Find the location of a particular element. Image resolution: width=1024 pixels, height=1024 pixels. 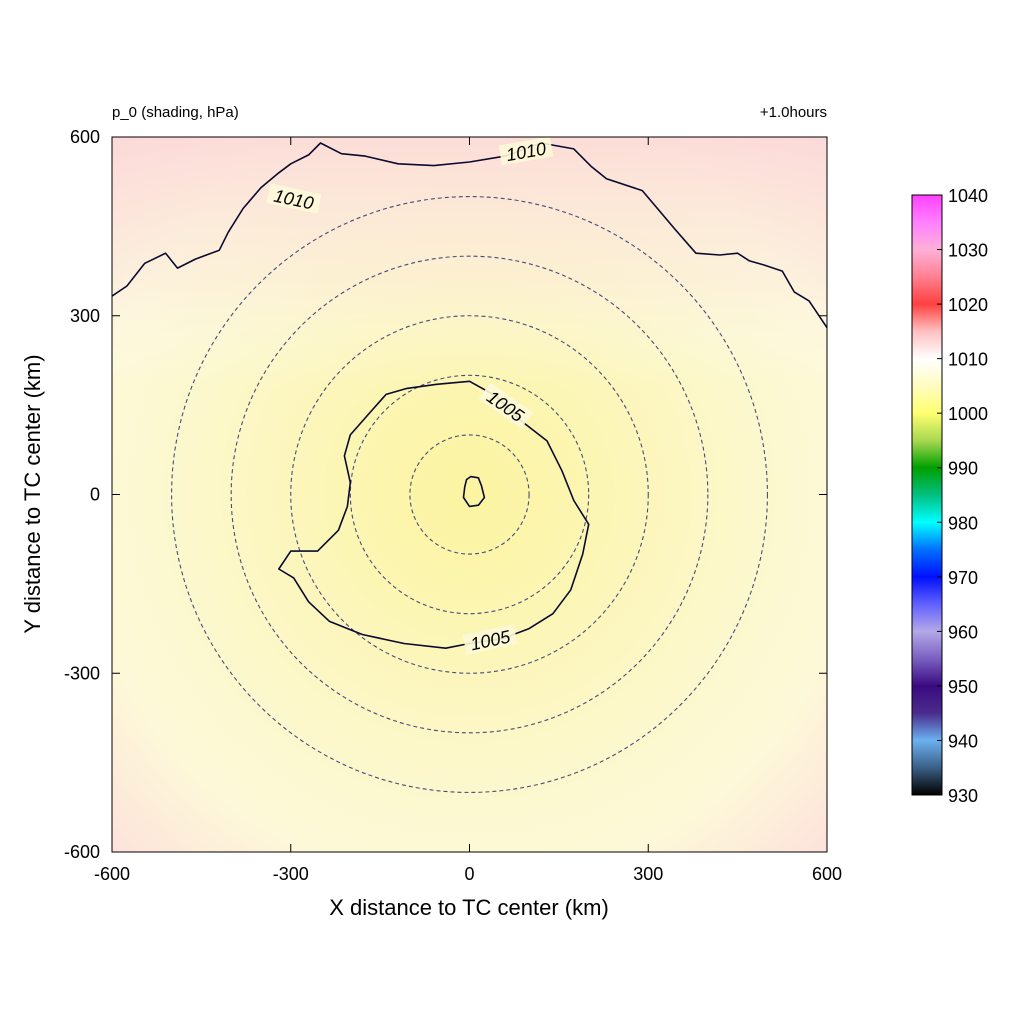

colorbar-bar is located at coordinates (927, 495).